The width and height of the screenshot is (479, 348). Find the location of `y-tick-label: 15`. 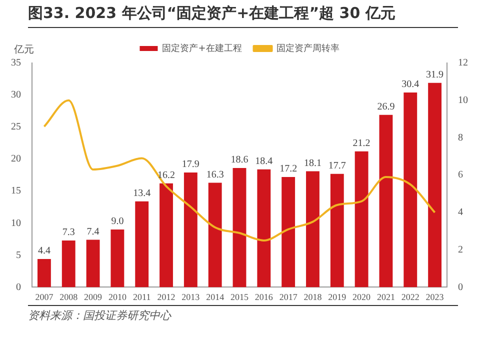

y-tick-label: 15 is located at coordinates (16, 191).